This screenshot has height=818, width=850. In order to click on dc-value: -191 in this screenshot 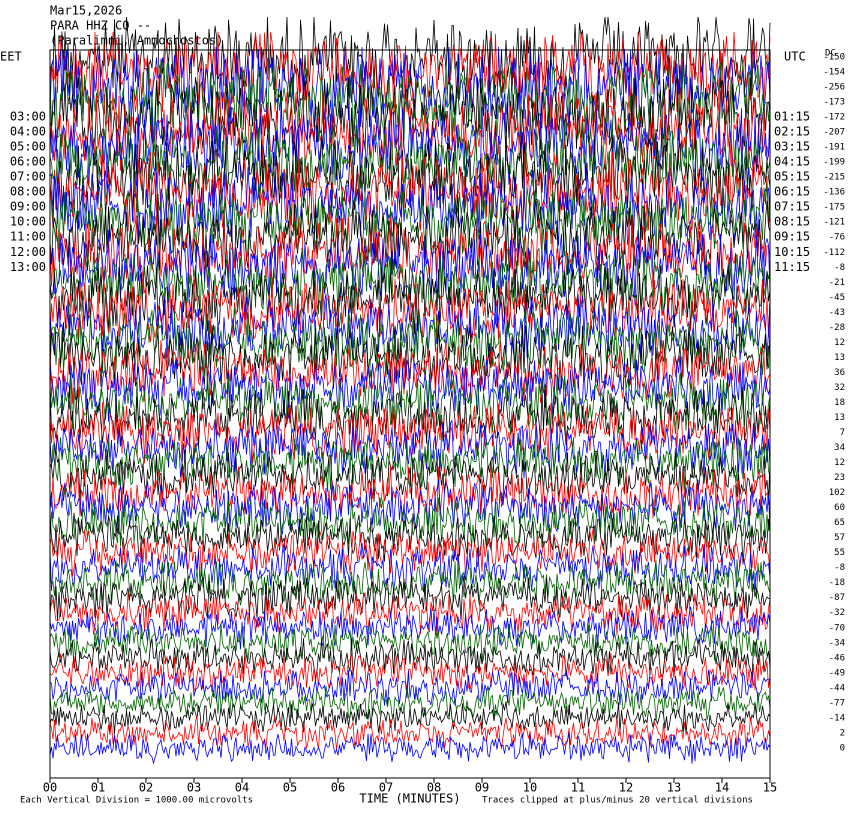, I will do `click(834, 148)`.